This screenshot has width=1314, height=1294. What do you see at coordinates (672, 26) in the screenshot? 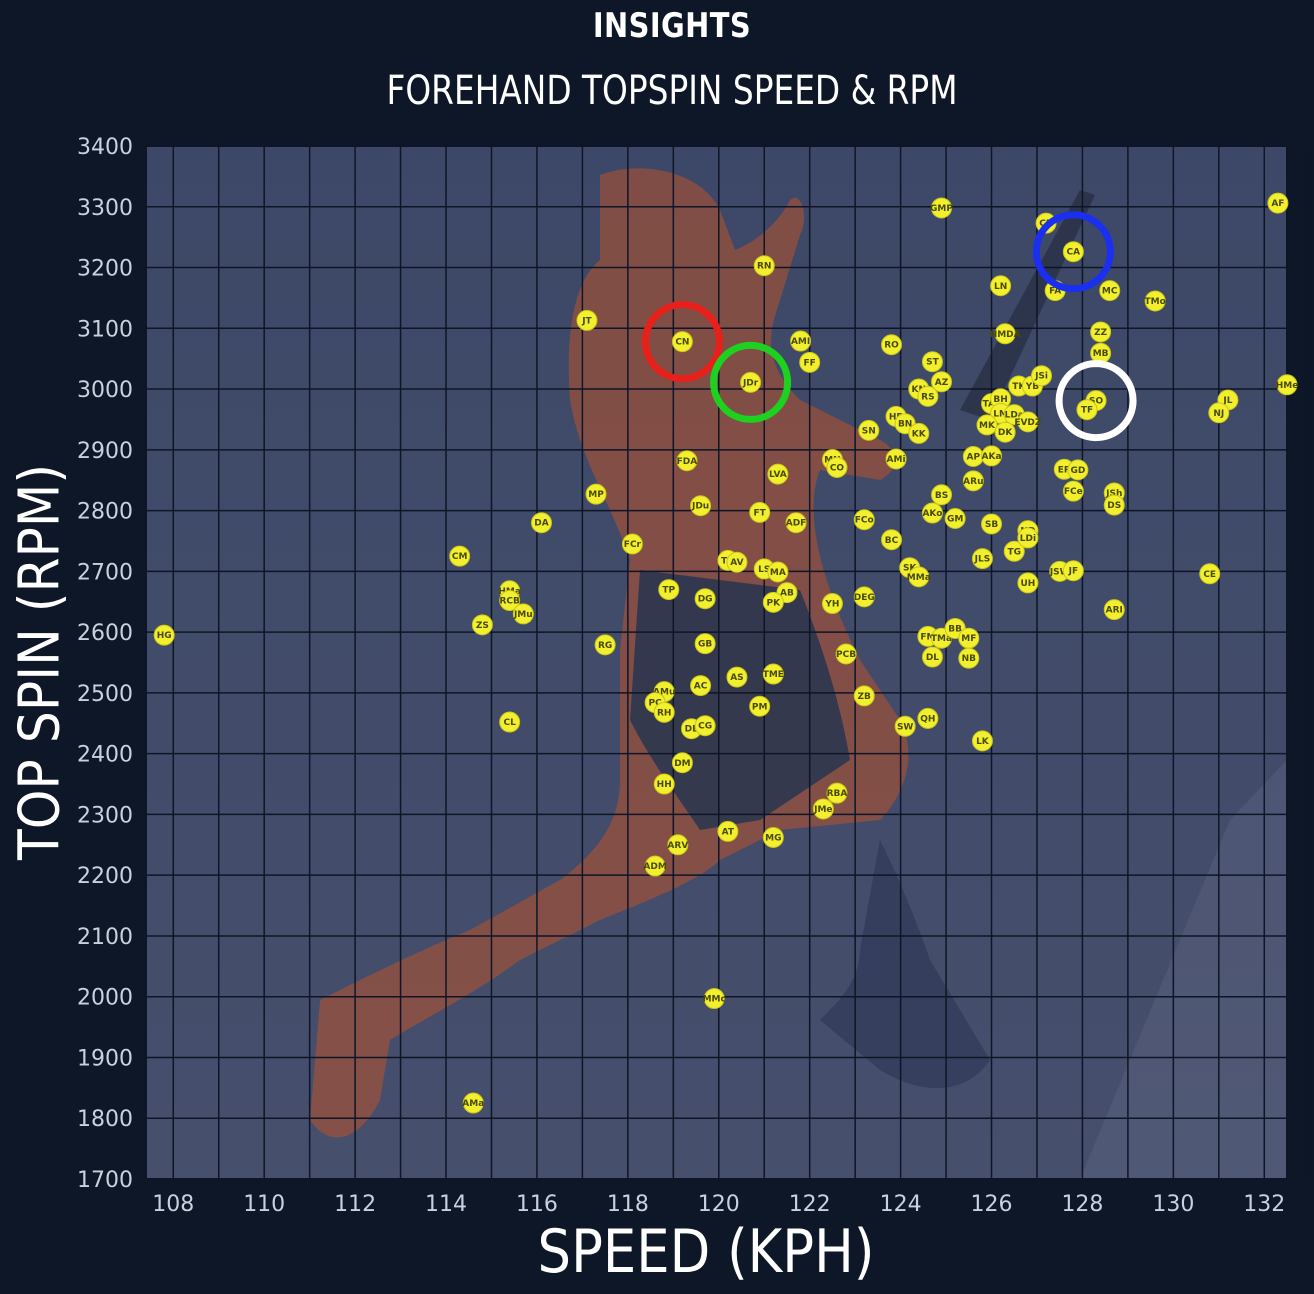
I see `chart-title: INSIGHTS` at bounding box center [672, 26].